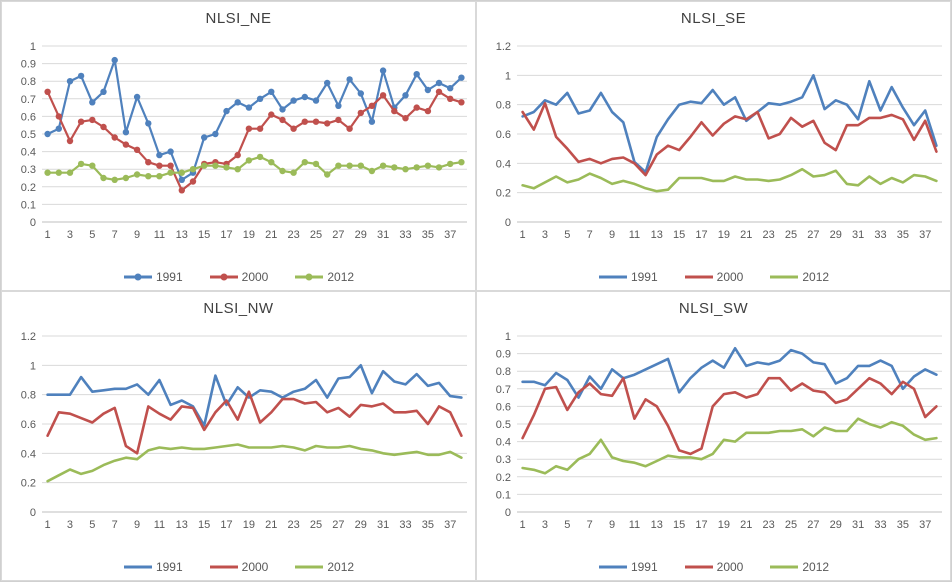 This screenshot has width=952, height=582. I want to click on y-tick-label: 0.7, so click(28, 100).